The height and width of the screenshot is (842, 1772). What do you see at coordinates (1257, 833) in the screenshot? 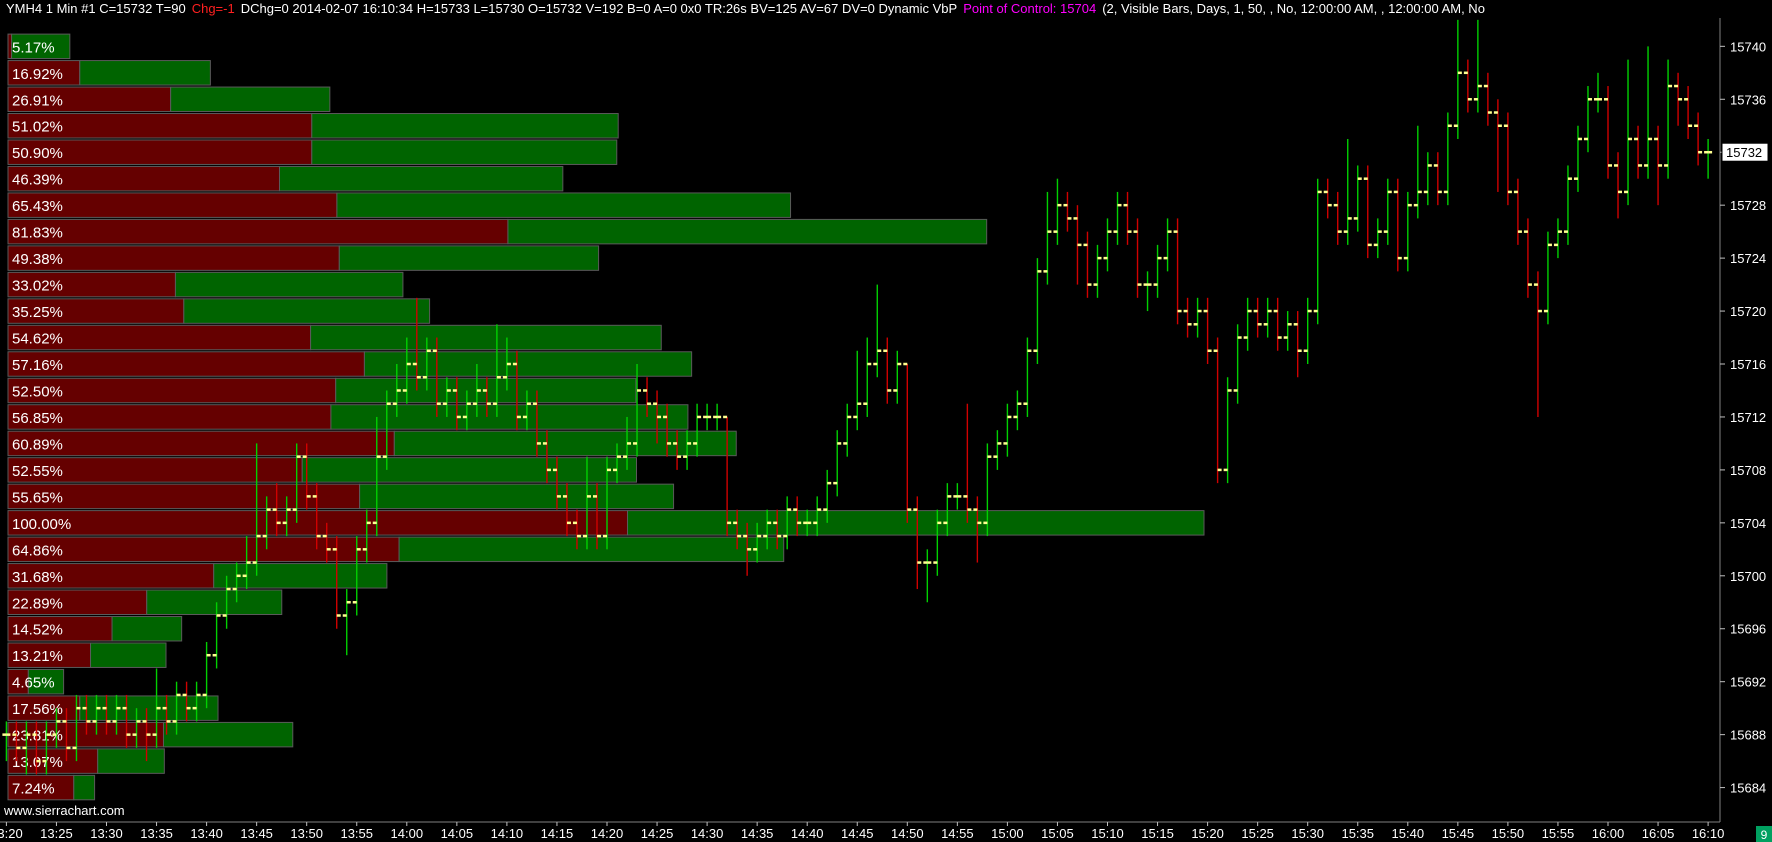
I see `x-tick-label: 15:25` at bounding box center [1257, 833].